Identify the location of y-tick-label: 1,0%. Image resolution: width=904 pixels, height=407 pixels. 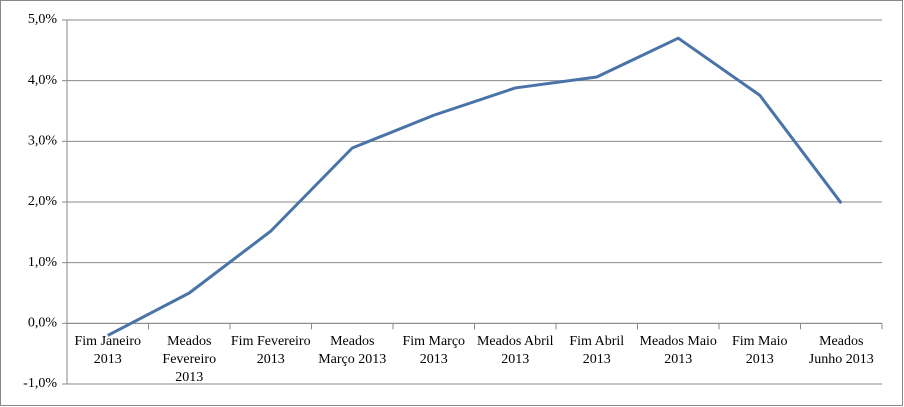
(43, 262).